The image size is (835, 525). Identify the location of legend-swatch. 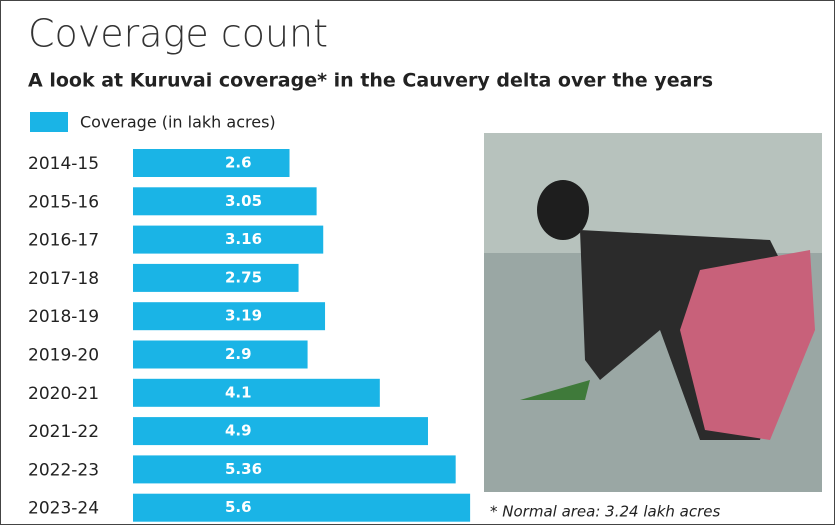
(49, 122).